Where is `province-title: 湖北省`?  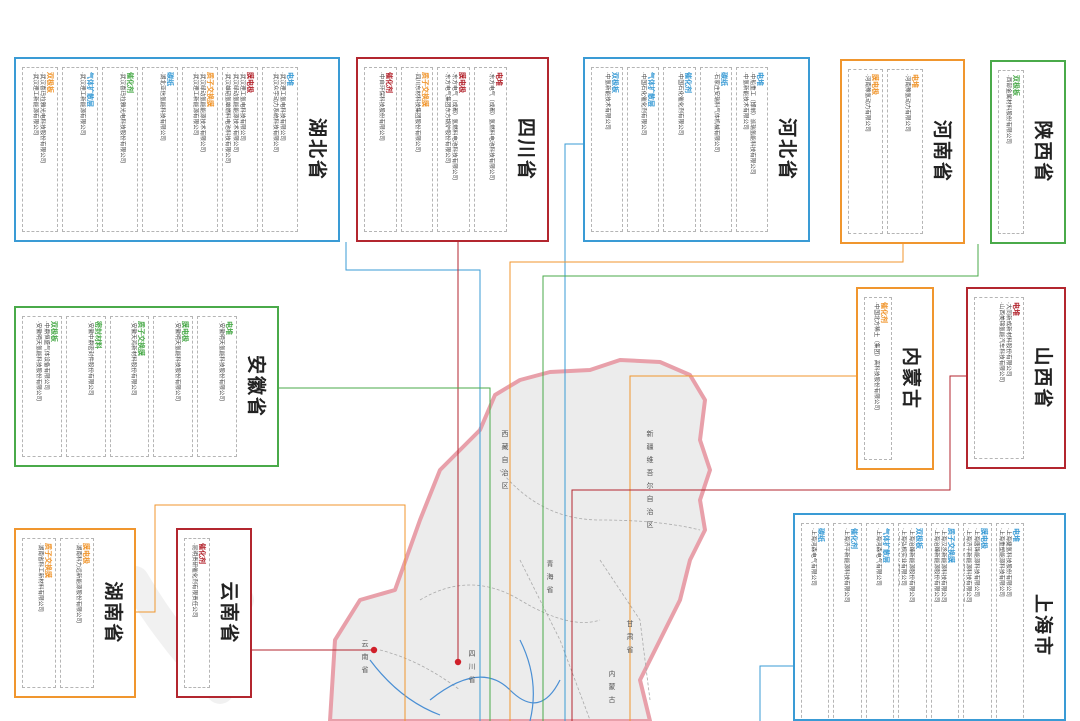 province-title: 湖北省 is located at coordinates (317, 149).